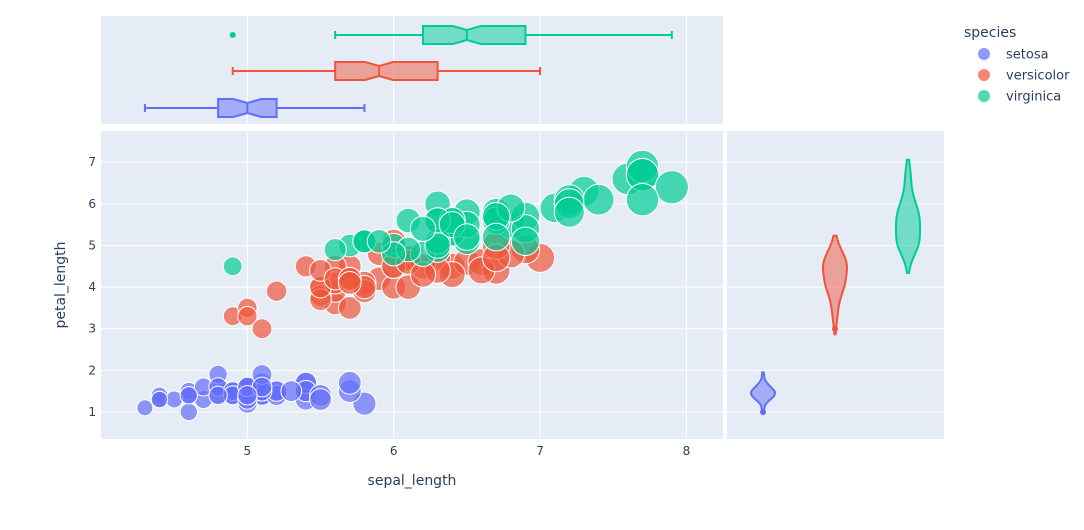 The width and height of the screenshot is (1084, 530). I want to click on y-axis-title: petal_length, so click(61, 284).